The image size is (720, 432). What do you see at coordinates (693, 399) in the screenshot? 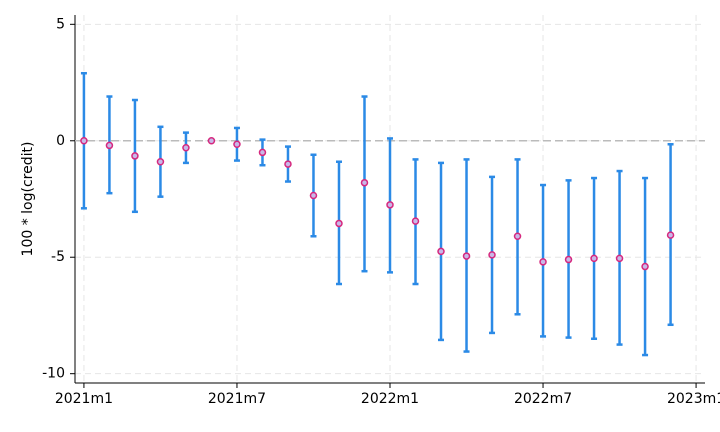
I see `x-tick-label: 2023m1` at bounding box center [693, 399].